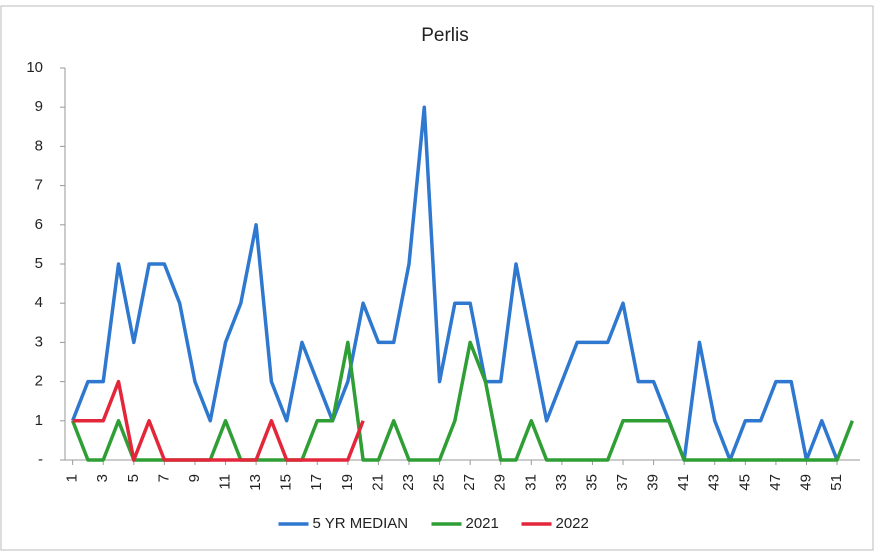  I want to click on x-tick-label: 31, so click(530, 482).